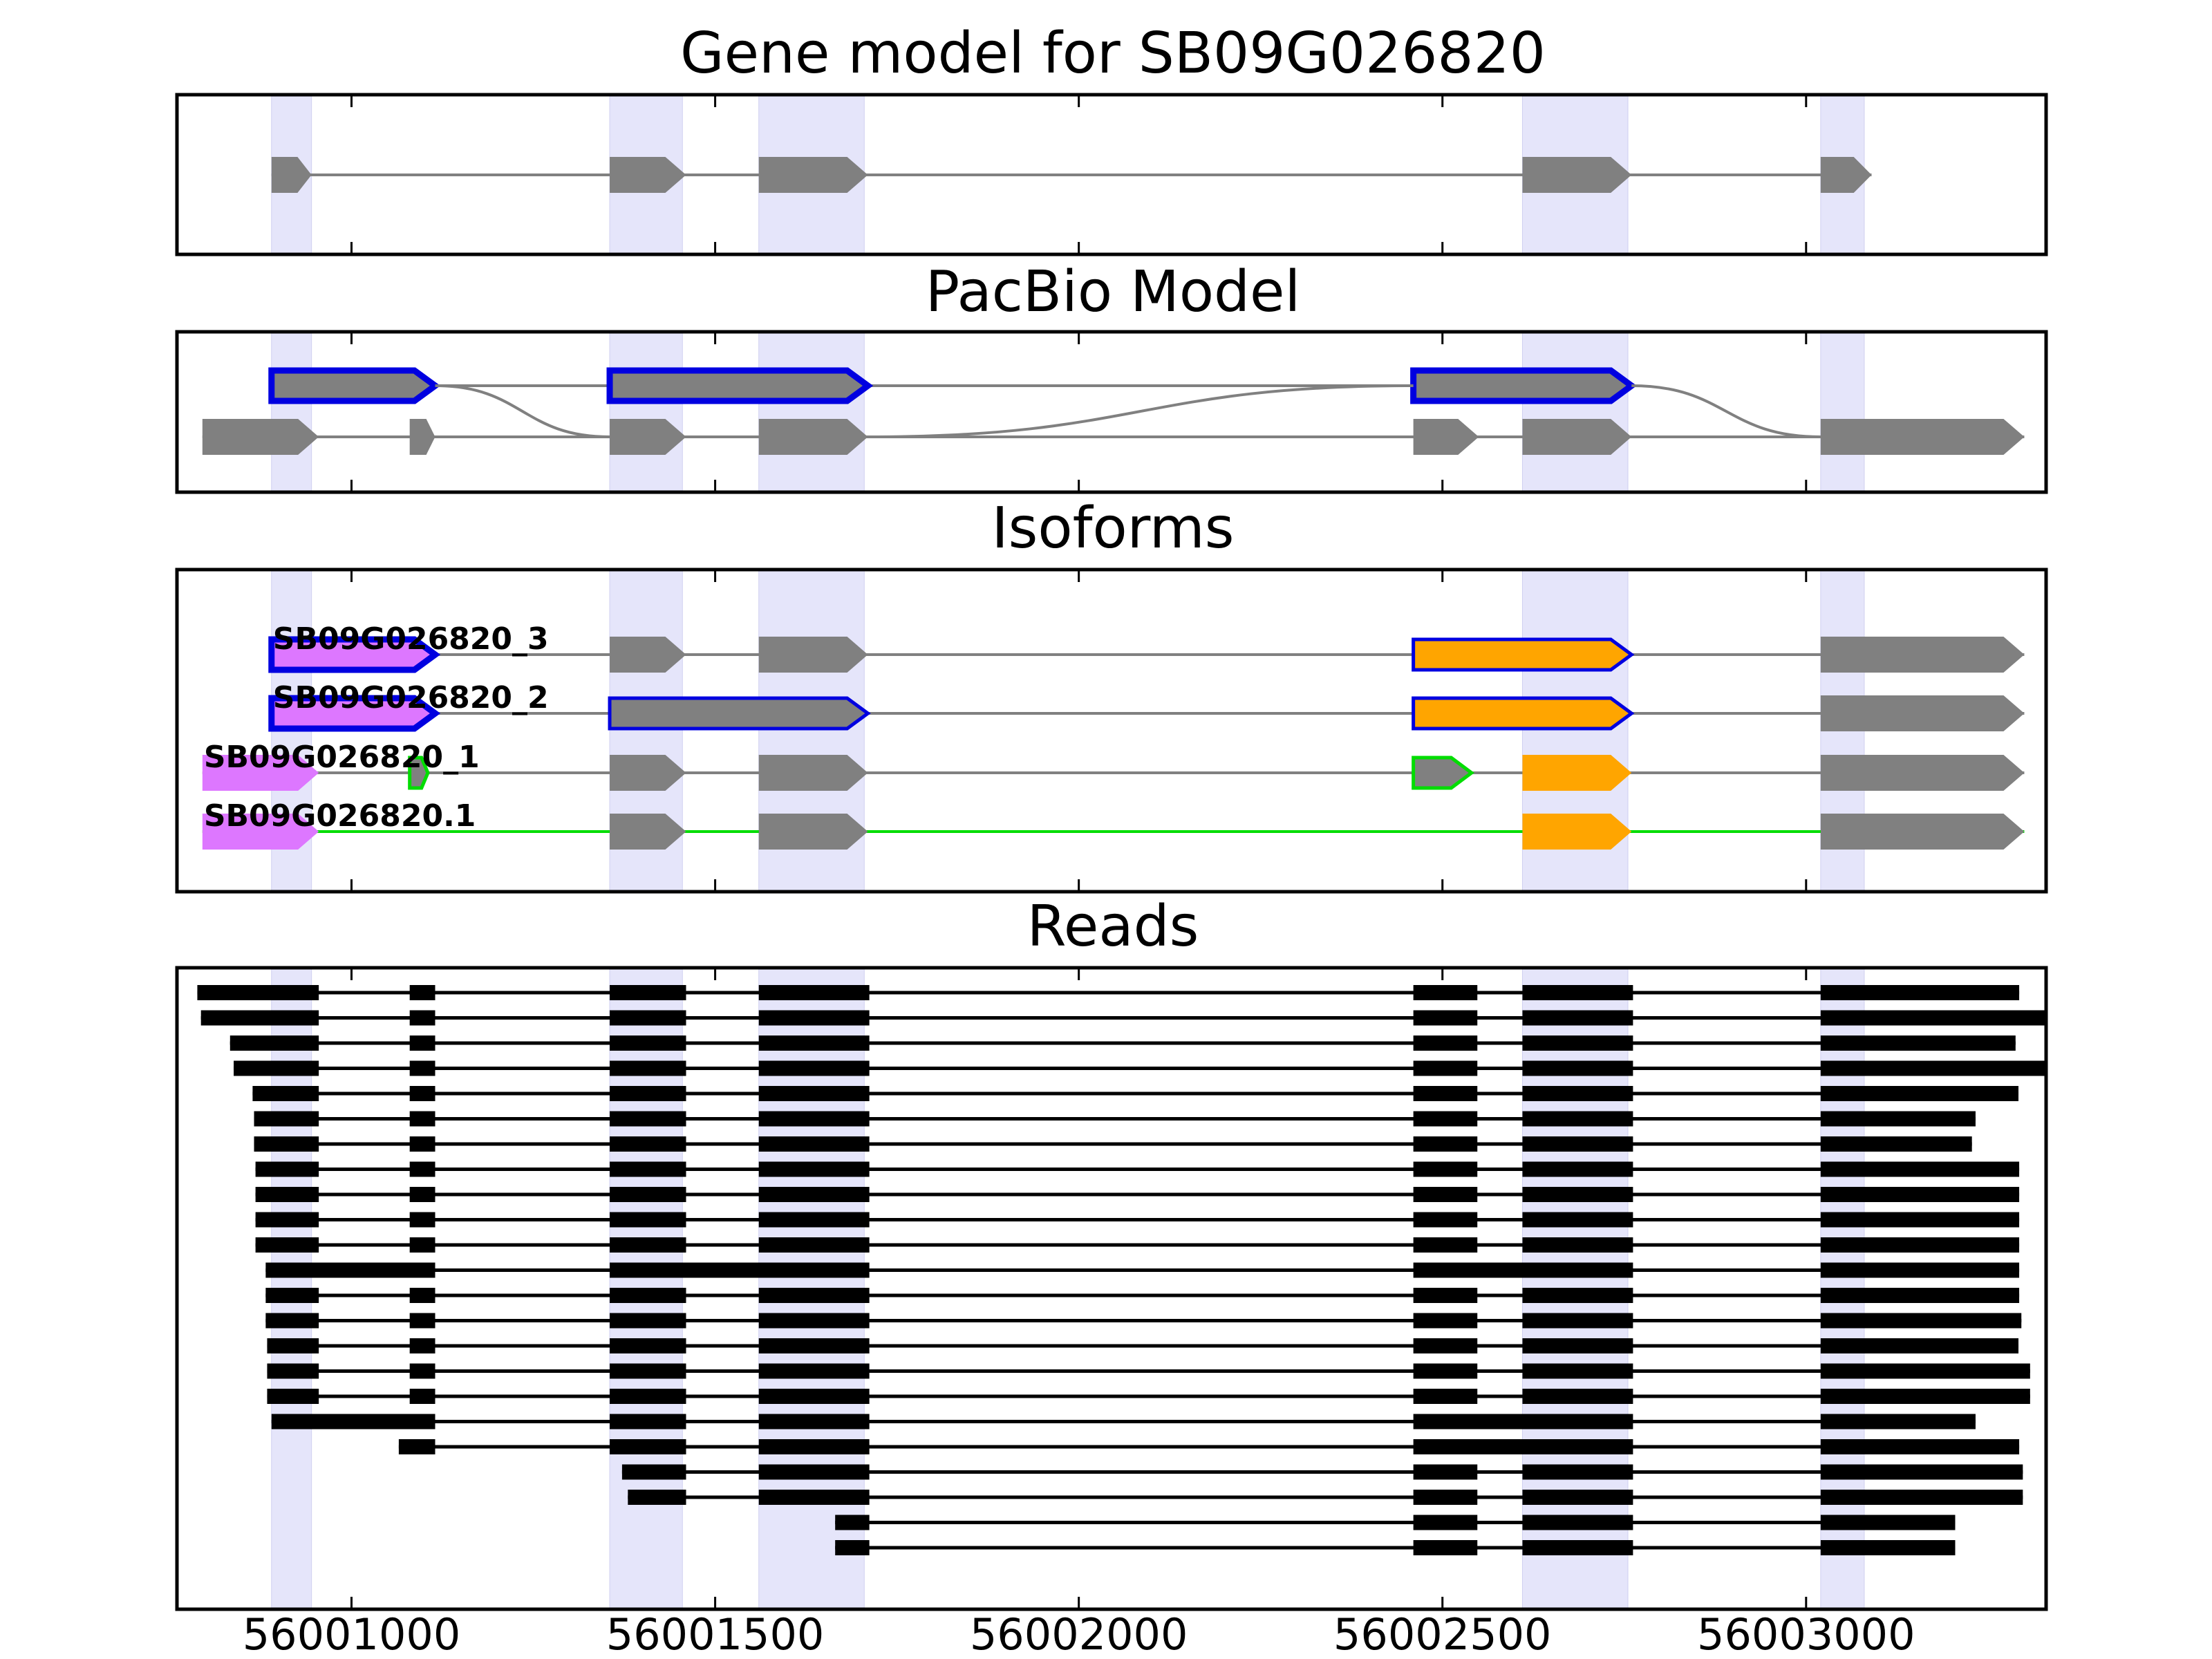 This screenshot has height=1659, width=2212. I want to click on axes-frame, so click(1111, 174).